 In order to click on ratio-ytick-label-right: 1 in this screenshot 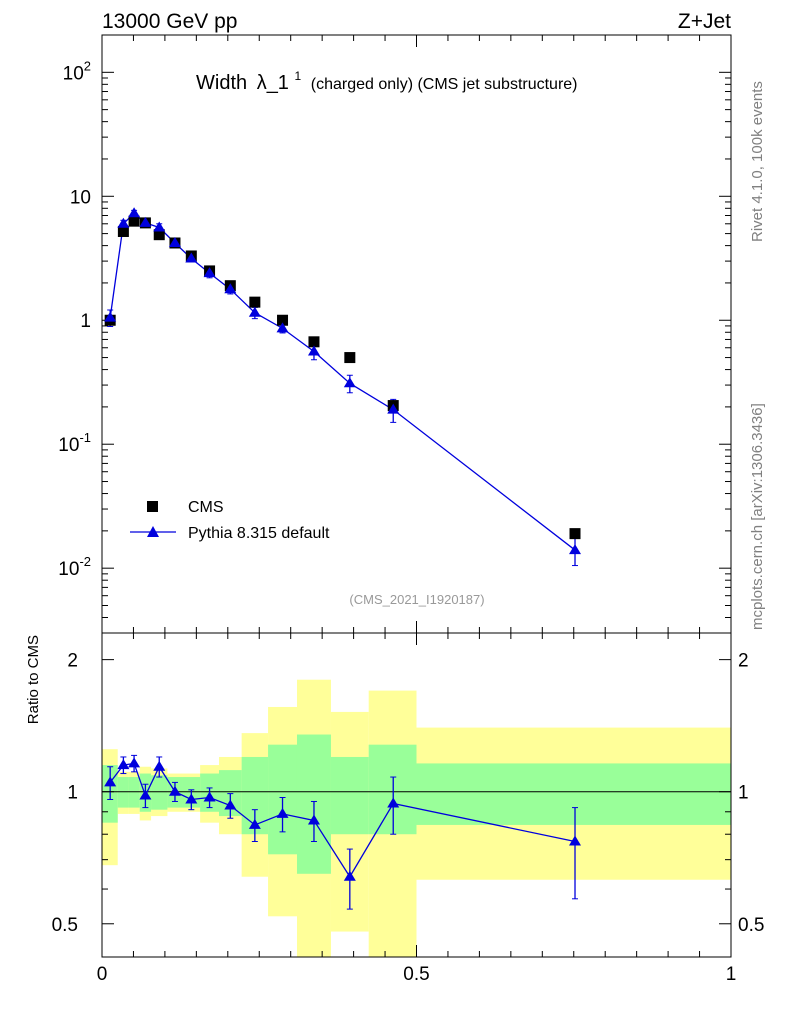, I will do `click(743, 793)`.